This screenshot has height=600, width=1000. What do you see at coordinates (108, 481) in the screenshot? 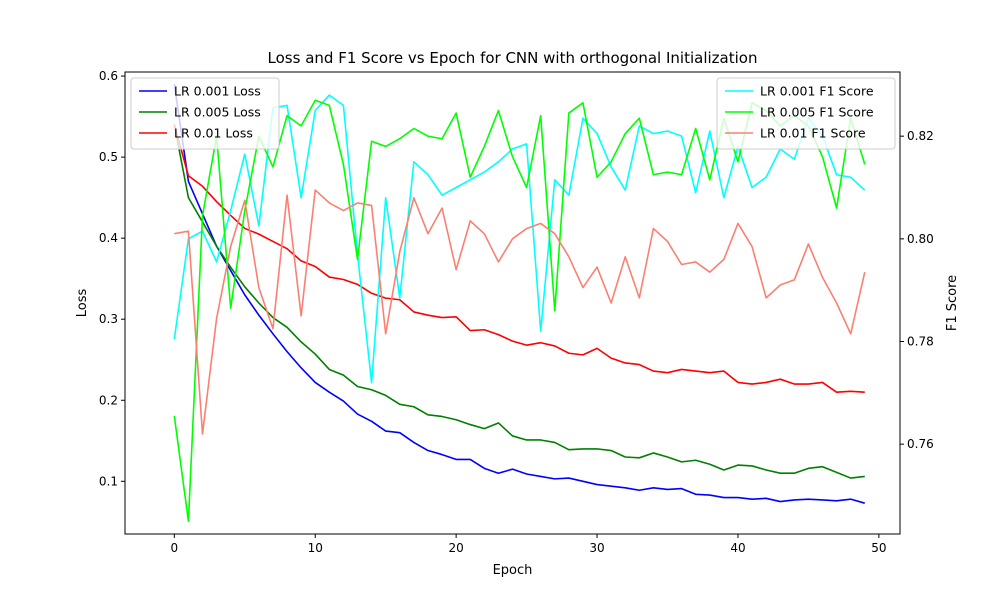
I see `y-tick-label: 0.1` at bounding box center [108, 481].